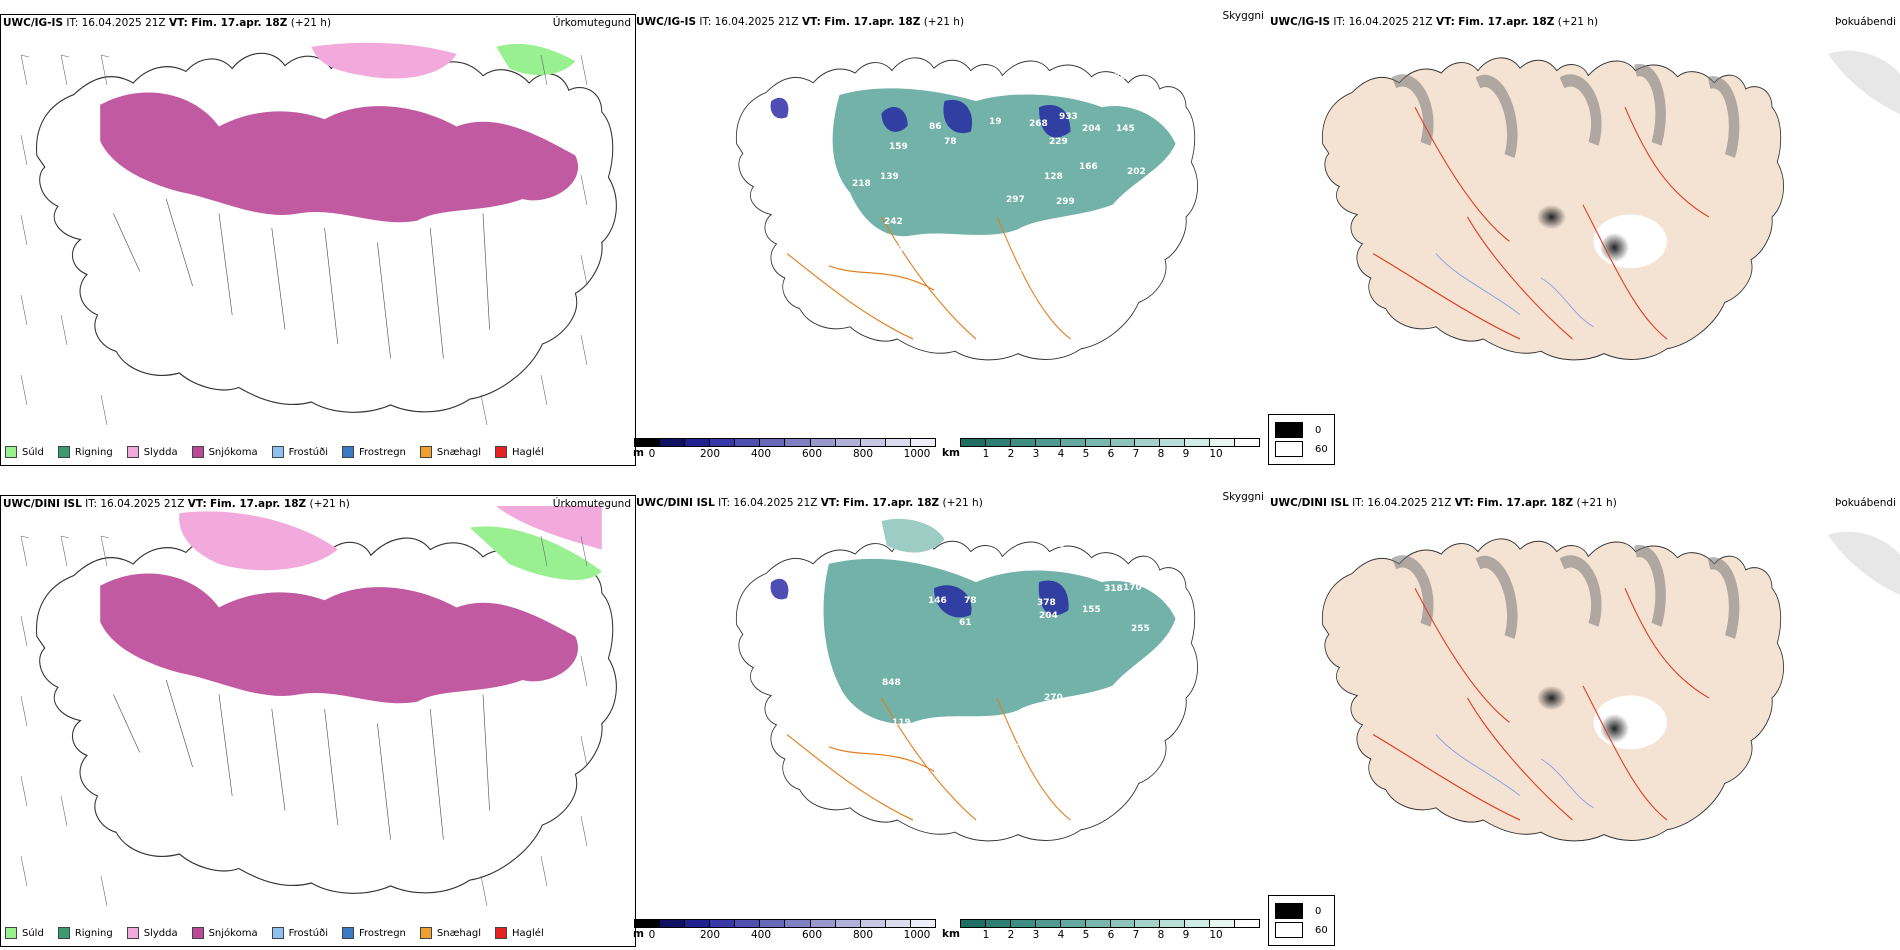  Describe the element at coordinates (304, 240) in the screenshot. I see `wind-barbs-top` at that location.